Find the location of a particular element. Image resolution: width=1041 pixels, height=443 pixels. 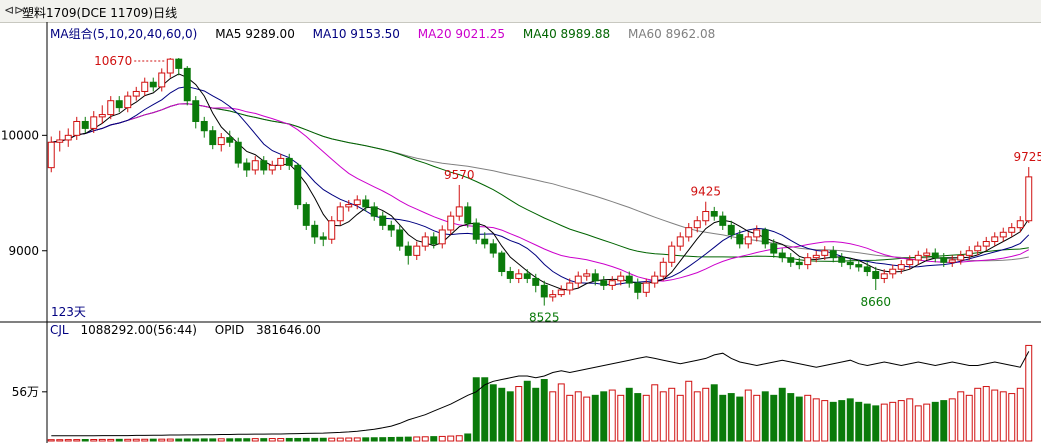

ma-group-label: MA组合(5,10,20,40,60,0) is located at coordinates (124, 34).